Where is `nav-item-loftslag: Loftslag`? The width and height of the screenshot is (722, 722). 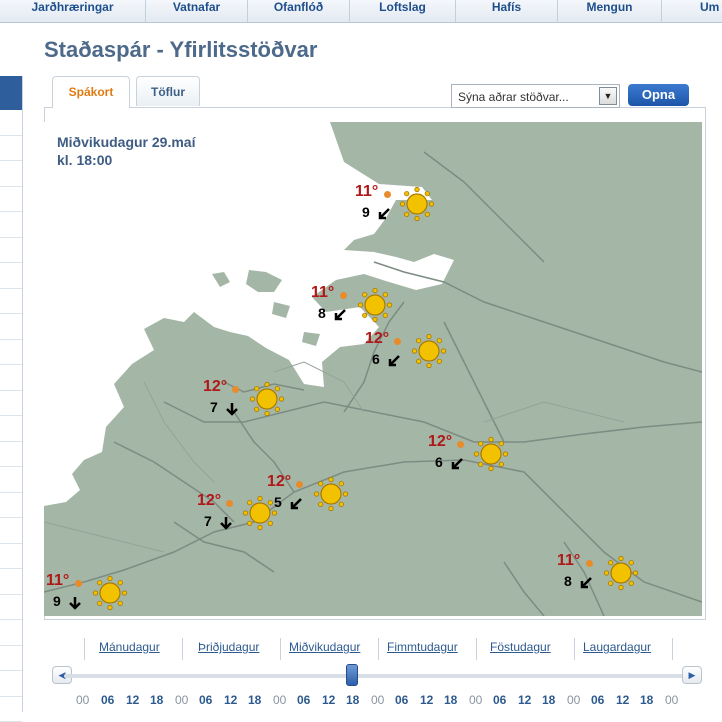
nav-item-loftslag: Loftslag is located at coordinates (403, 11).